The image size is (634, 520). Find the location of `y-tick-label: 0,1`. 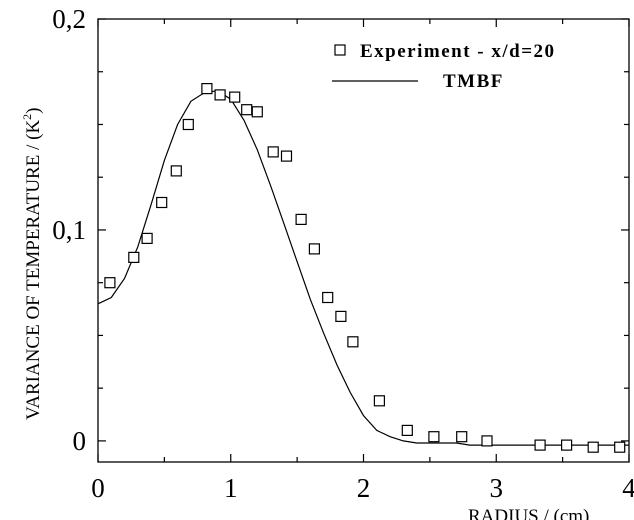

y-tick-label: 0,1 is located at coordinates (69, 230).